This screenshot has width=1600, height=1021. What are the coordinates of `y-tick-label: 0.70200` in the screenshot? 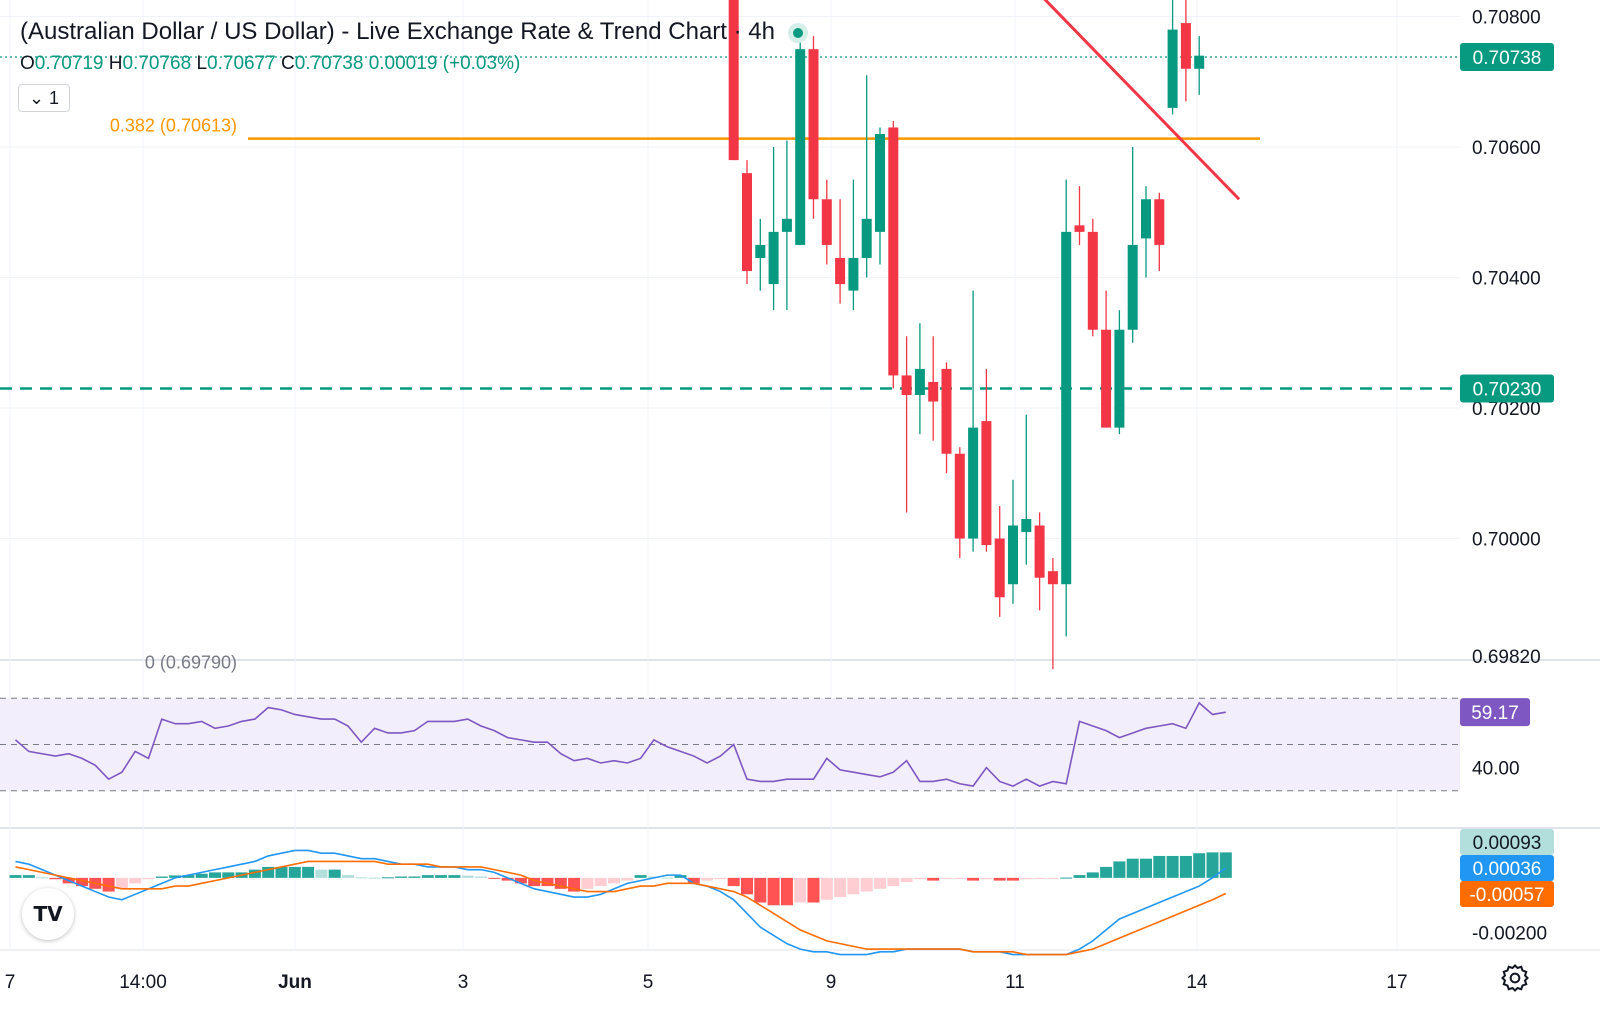 It's located at (1506, 409).